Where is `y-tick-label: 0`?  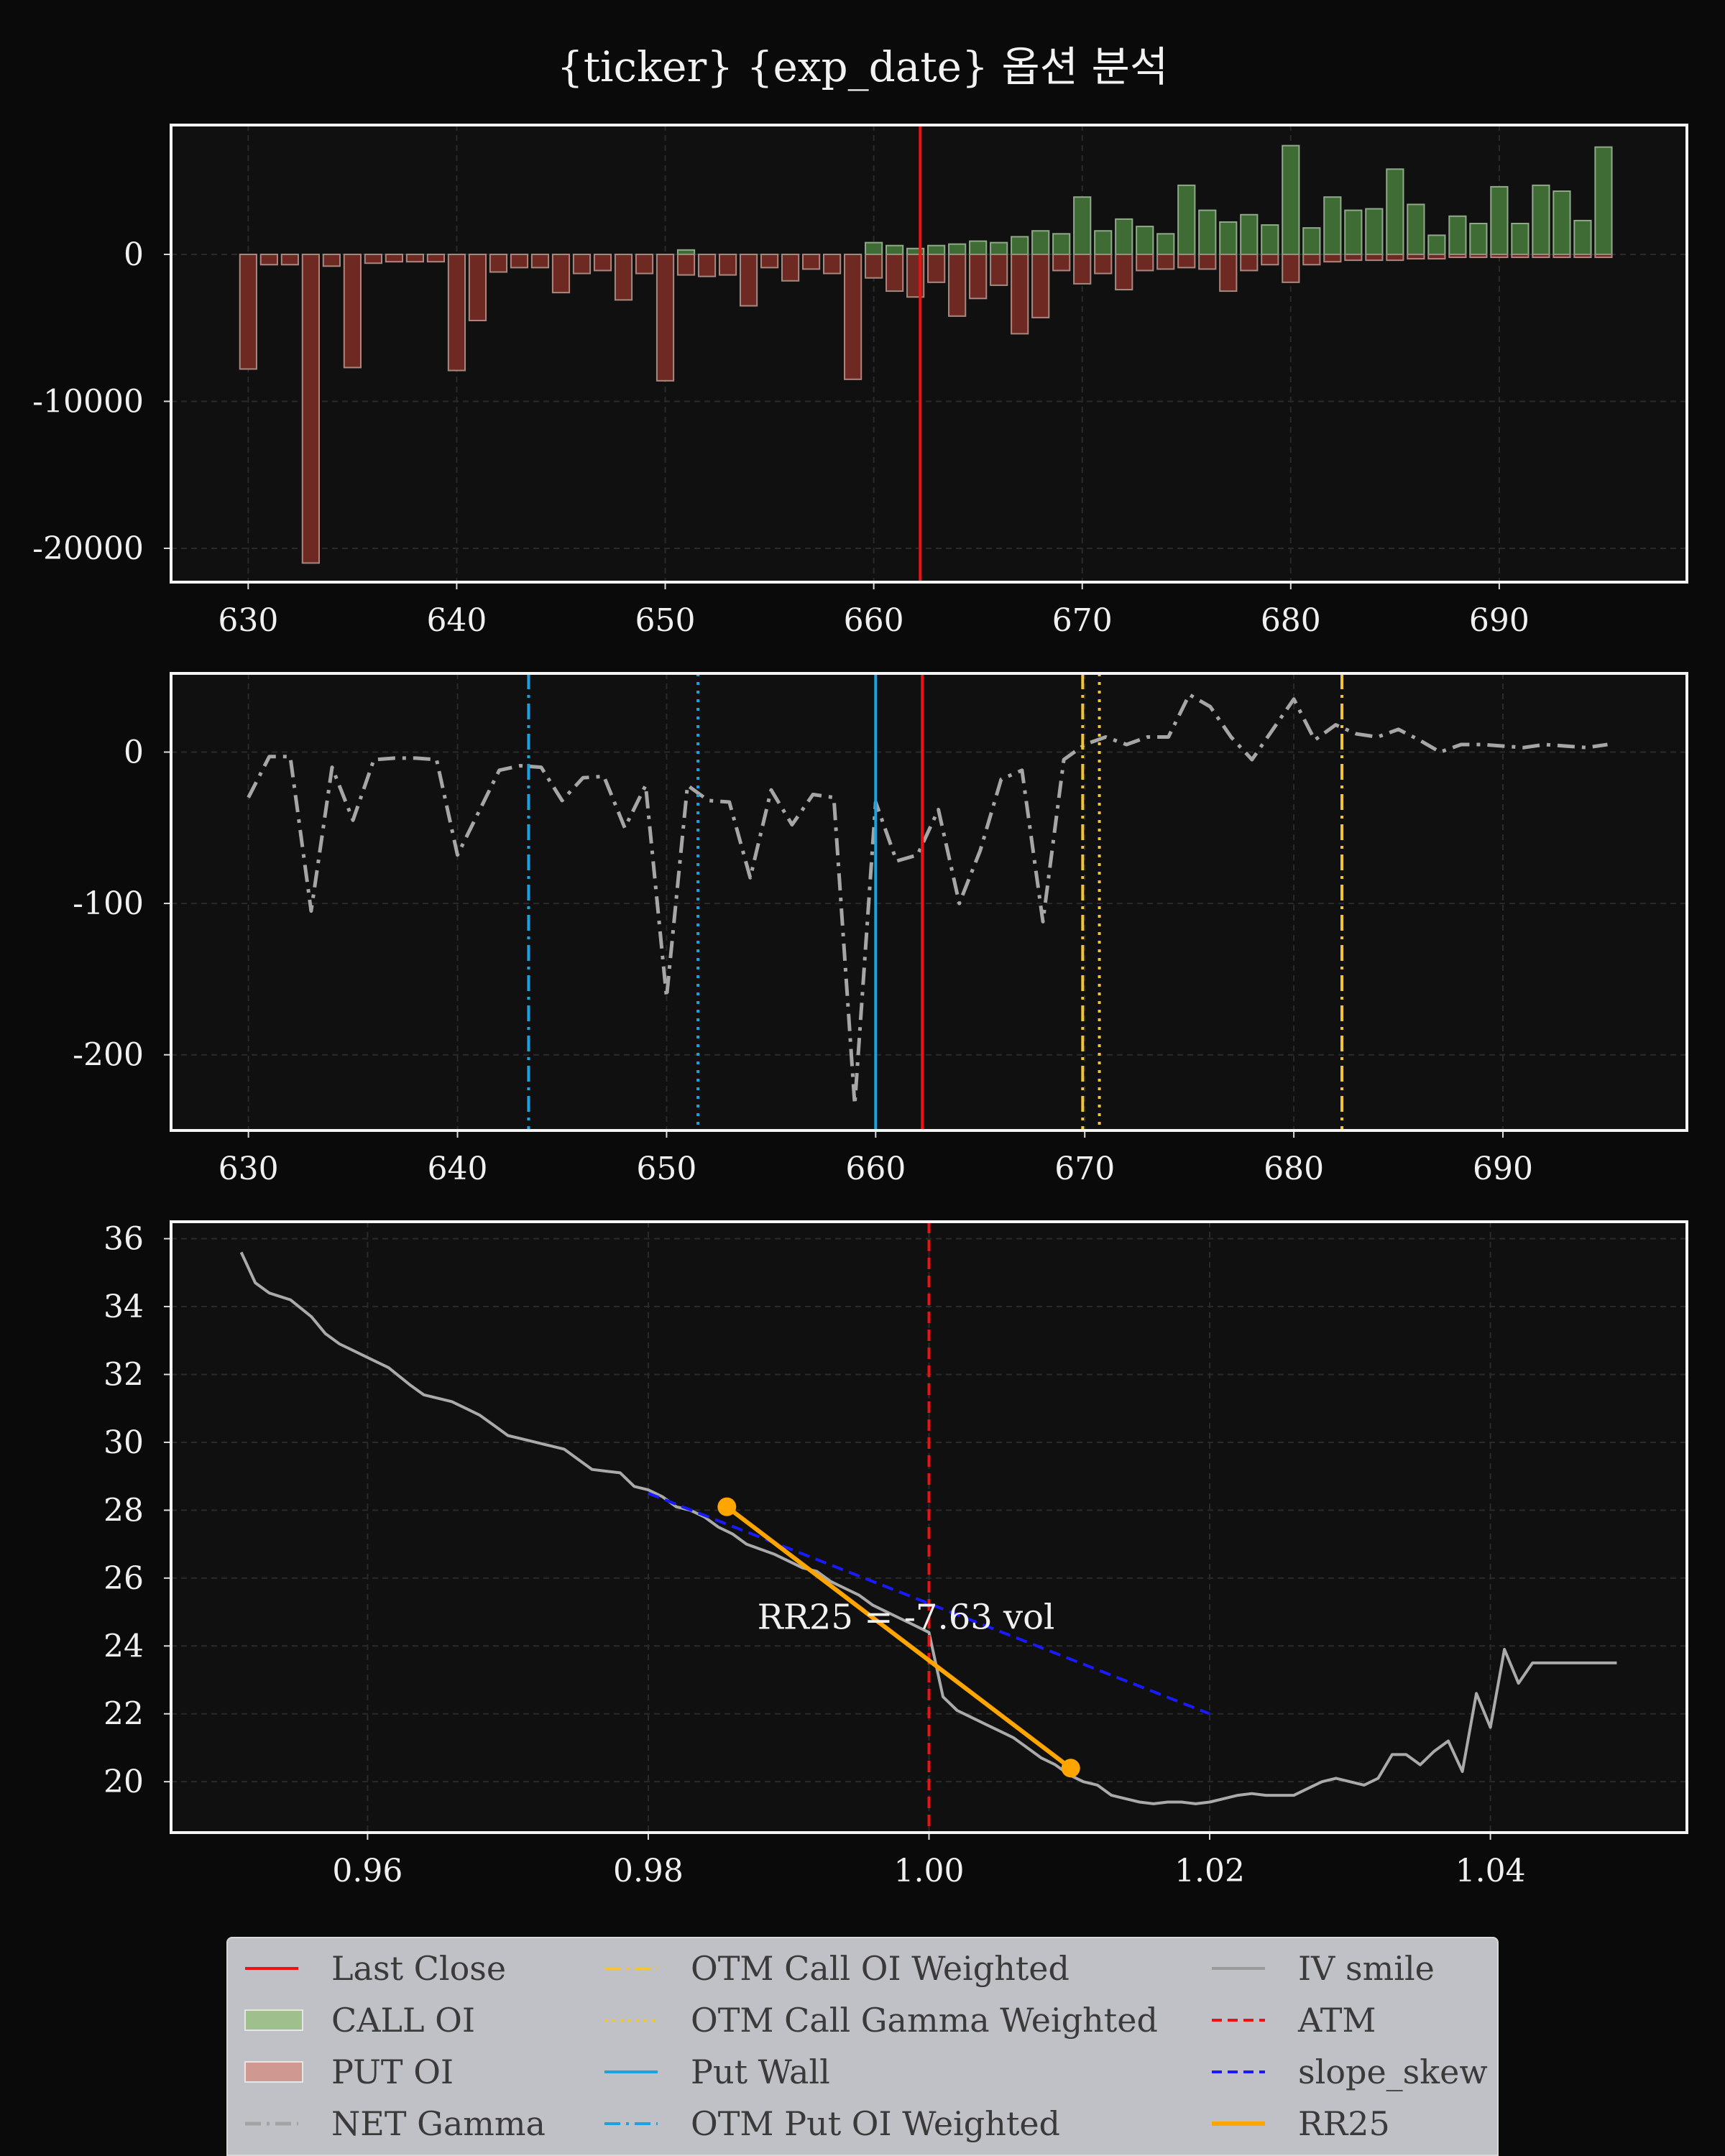 y-tick-label: 0 is located at coordinates (134, 752).